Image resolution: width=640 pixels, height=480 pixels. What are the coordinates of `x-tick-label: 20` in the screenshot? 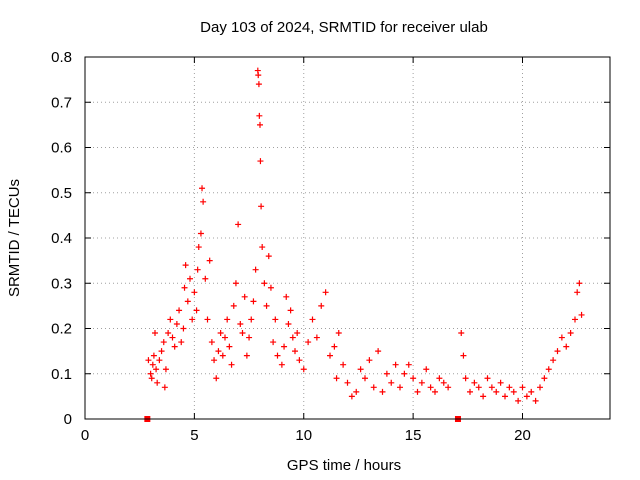 It's located at (522, 435).